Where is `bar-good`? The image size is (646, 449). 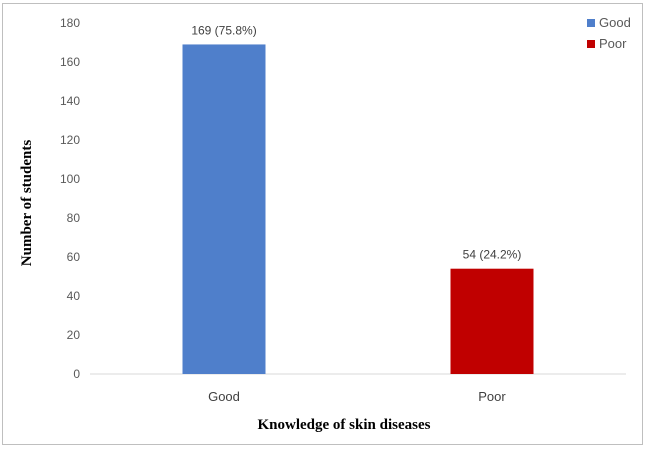
bar-good is located at coordinates (224, 209).